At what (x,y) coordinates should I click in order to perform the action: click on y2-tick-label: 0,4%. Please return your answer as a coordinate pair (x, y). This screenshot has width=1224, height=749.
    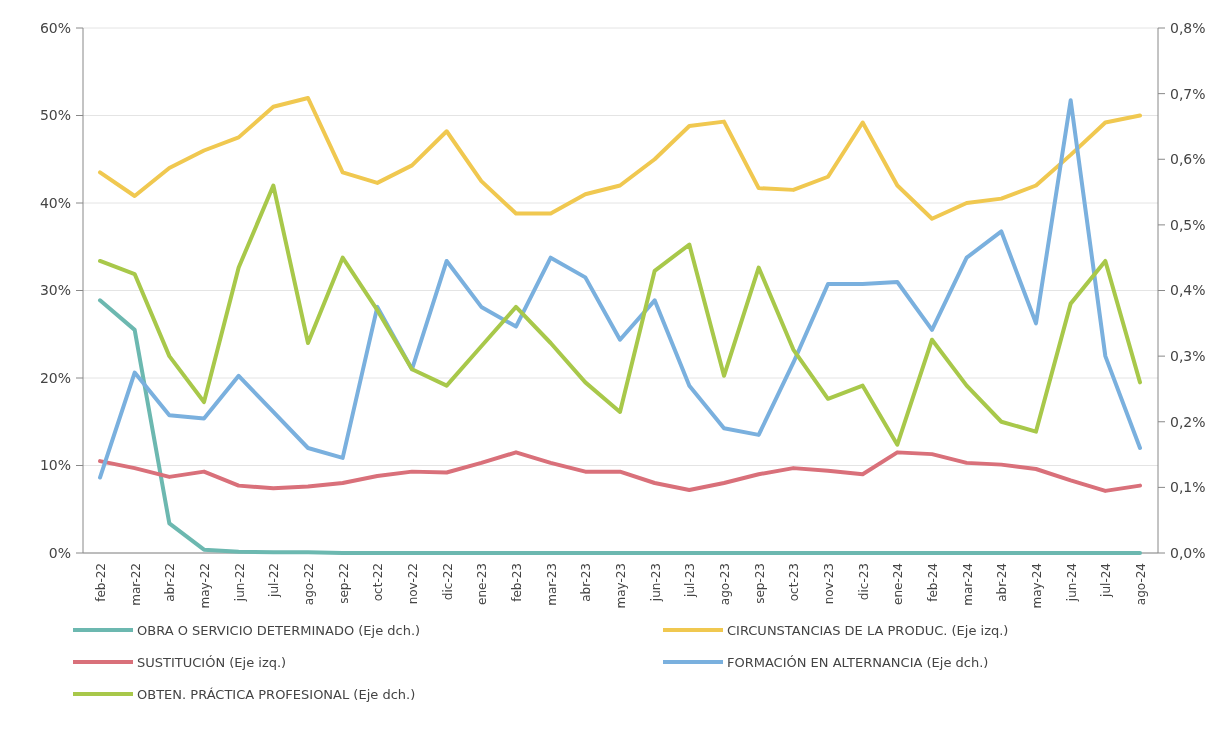
    Looking at the image, I should click on (1188, 290).